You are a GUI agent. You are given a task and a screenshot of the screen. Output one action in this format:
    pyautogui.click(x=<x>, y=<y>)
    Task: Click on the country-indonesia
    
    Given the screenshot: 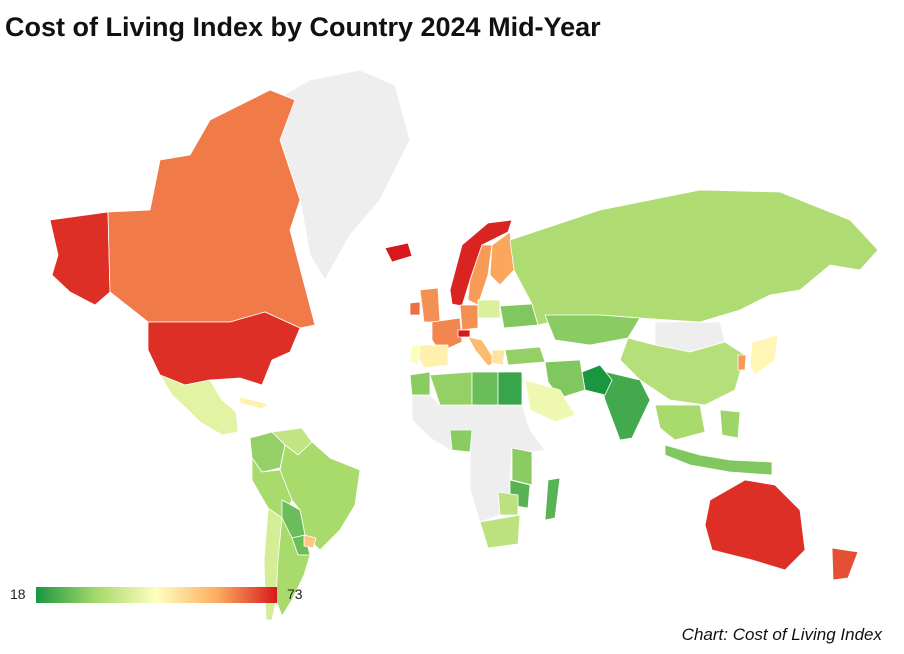 What is the action you would take?
    pyautogui.click(x=718, y=460)
    